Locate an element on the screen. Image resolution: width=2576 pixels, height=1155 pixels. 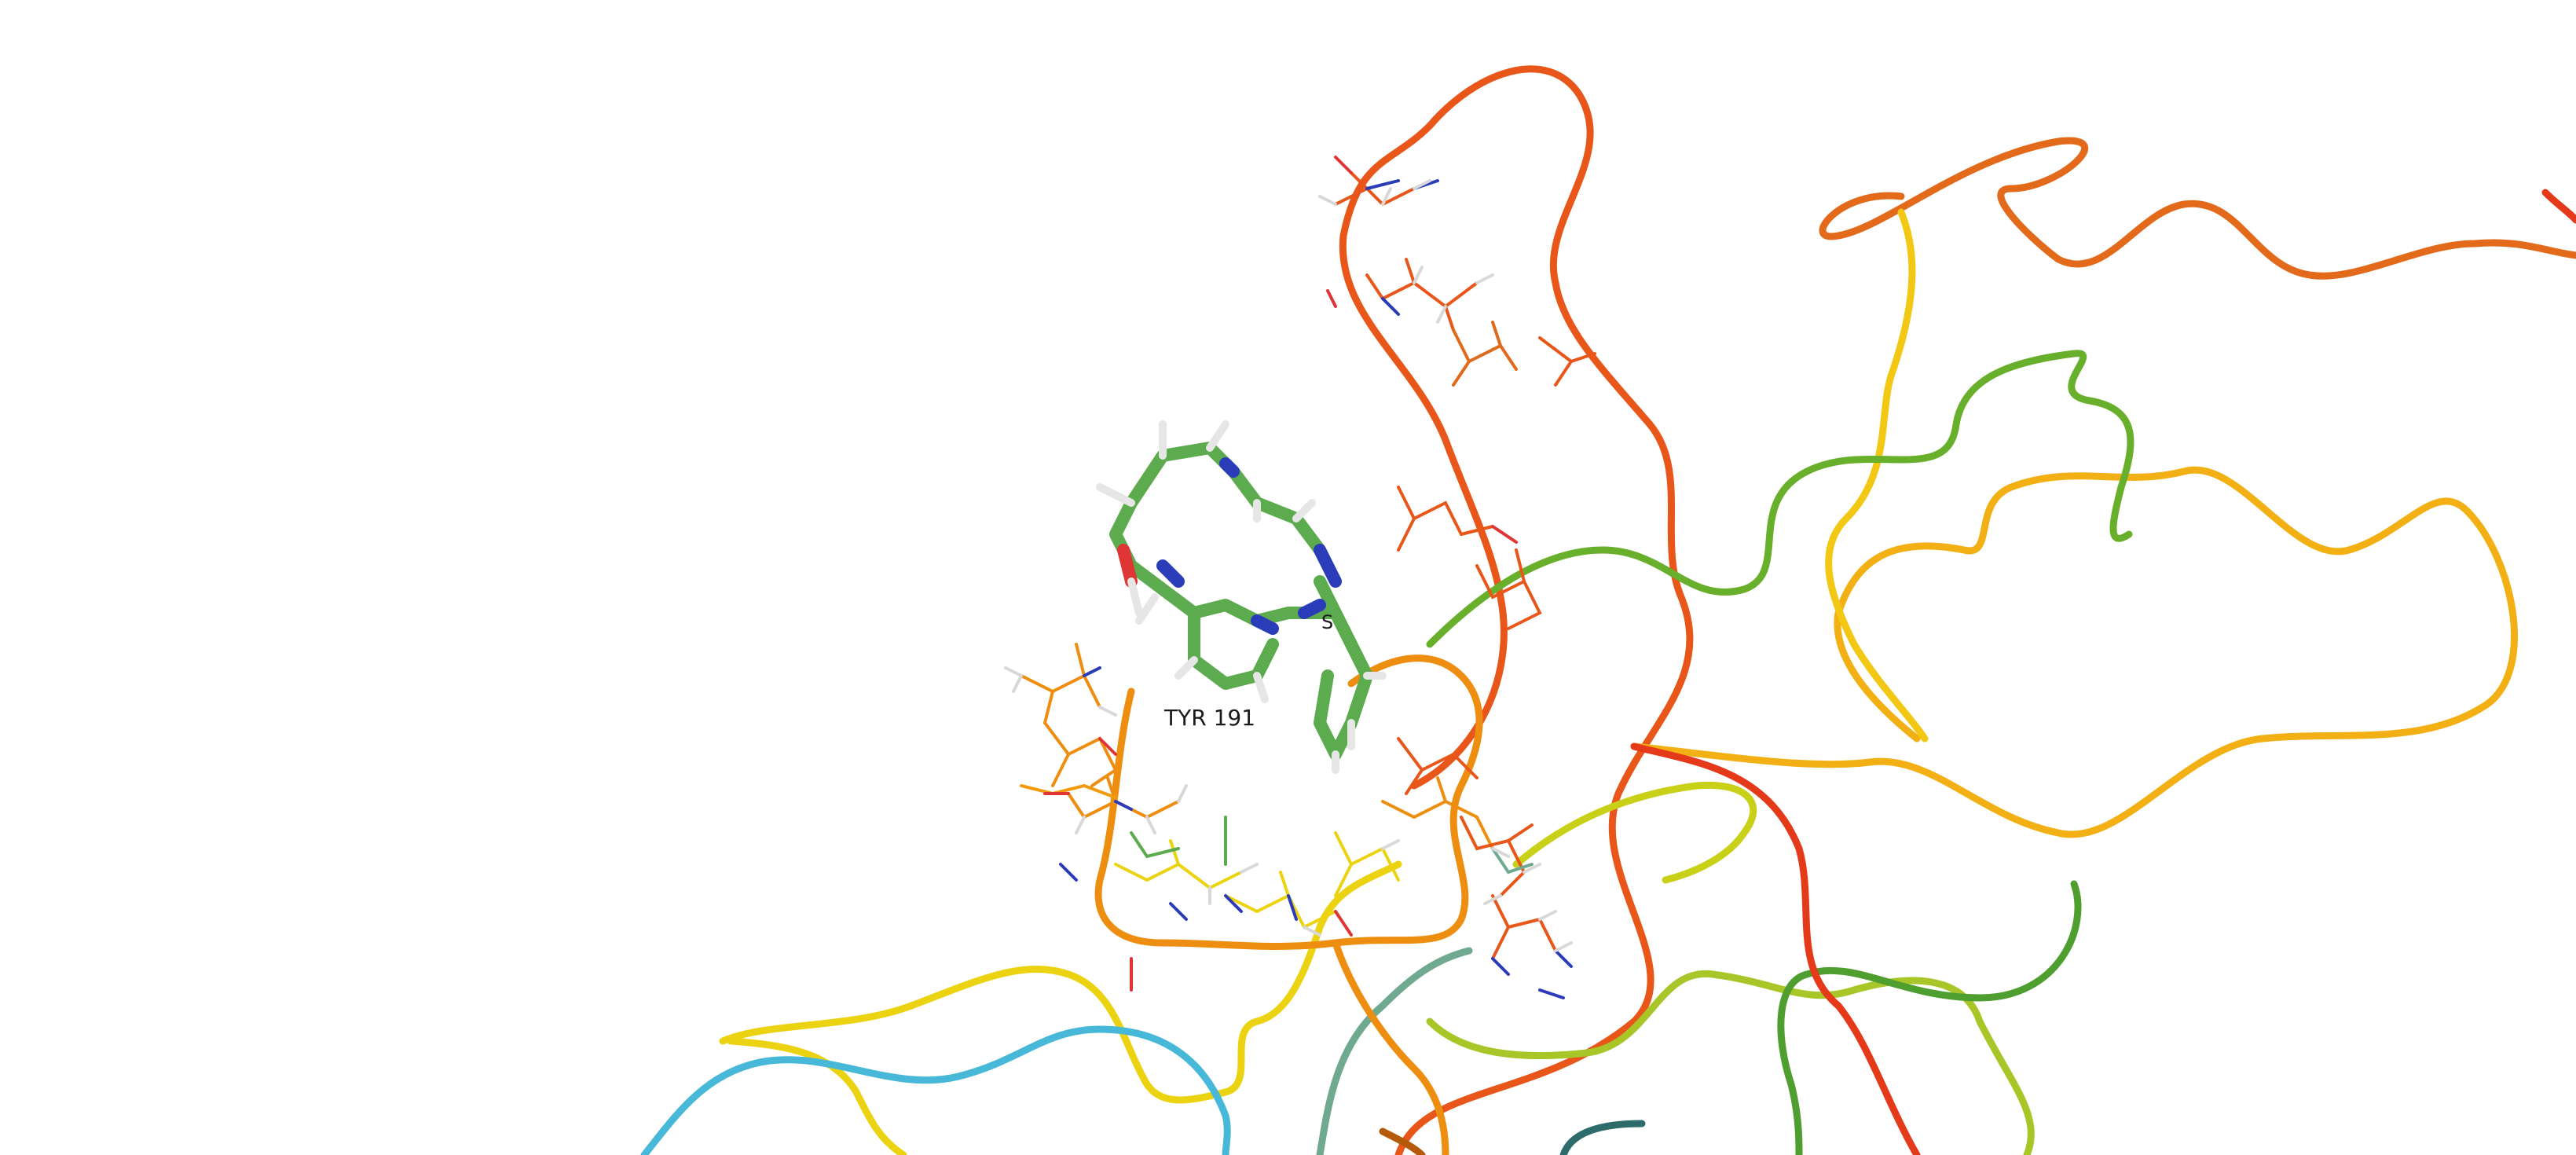
backbone-green-hook is located at coordinates (1929, 1017).